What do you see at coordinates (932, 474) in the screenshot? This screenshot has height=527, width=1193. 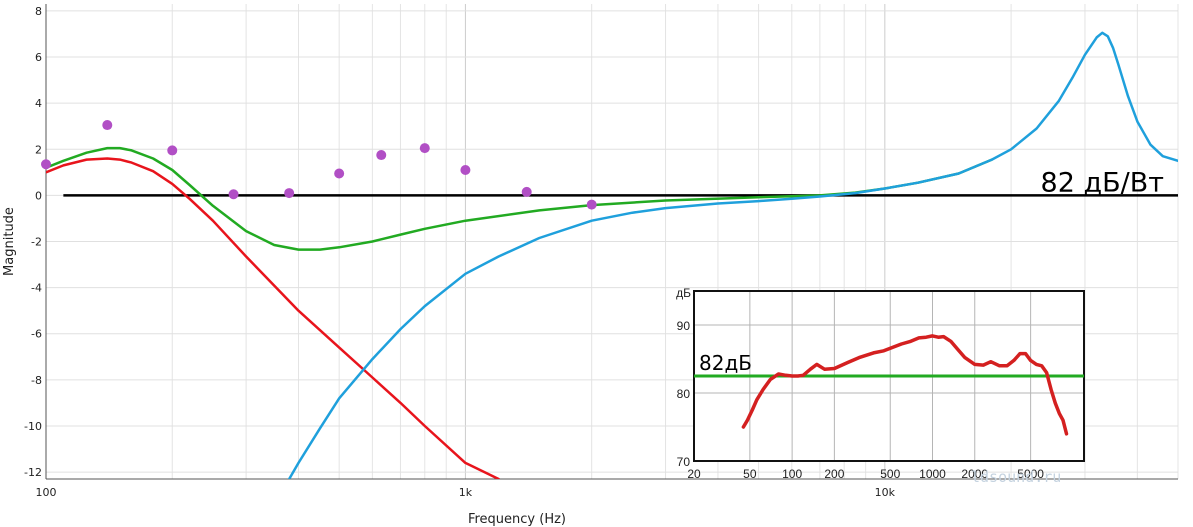 I see `inset-x-tick-label: 1000` at bounding box center [932, 474].